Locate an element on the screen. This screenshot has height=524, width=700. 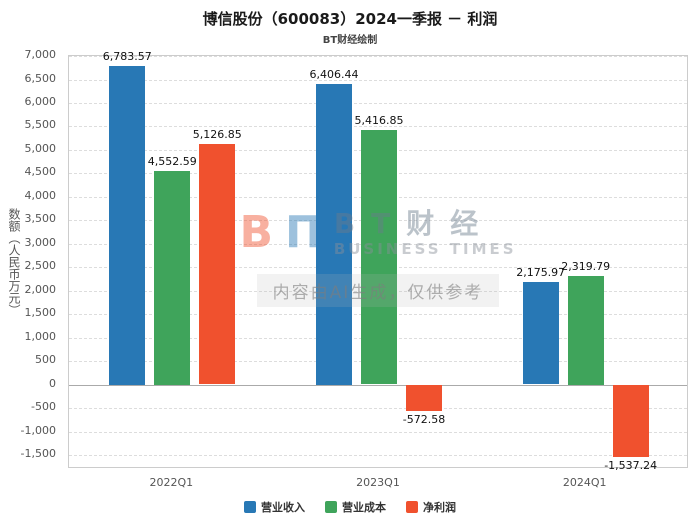
y-tick-label: 2,000 is located at coordinates (40, 289).